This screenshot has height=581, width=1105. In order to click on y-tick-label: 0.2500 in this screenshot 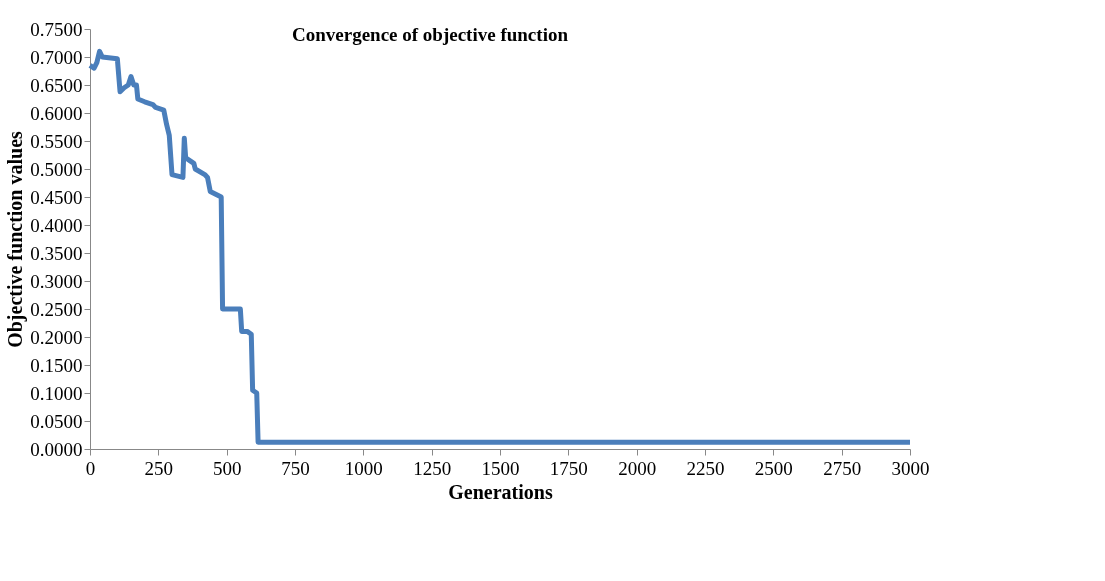, I will do `click(56, 309)`.